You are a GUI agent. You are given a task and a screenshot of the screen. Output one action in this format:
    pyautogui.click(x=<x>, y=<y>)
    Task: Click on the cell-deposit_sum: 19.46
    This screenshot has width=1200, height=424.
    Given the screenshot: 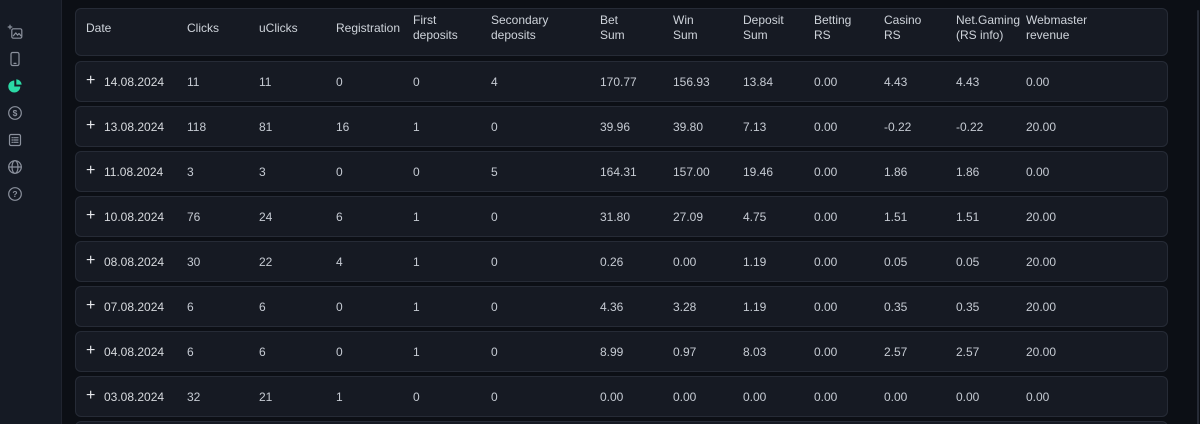 What is the action you would take?
    pyautogui.click(x=758, y=171)
    